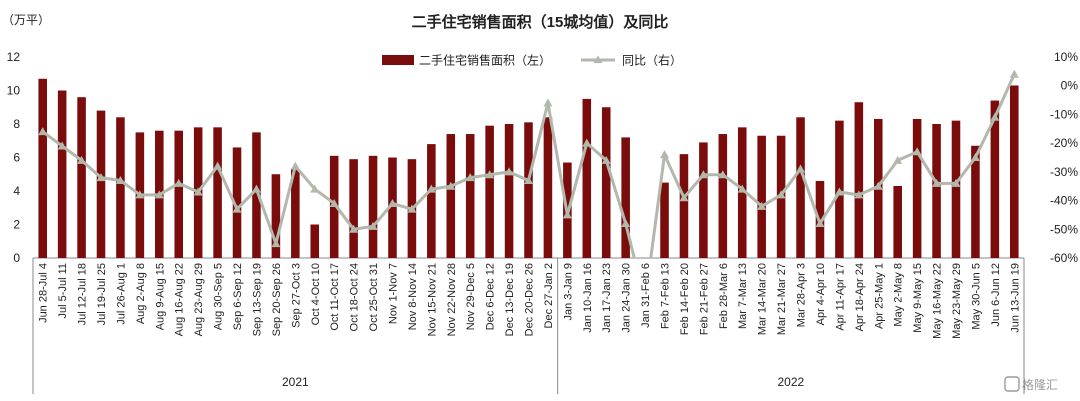 Image resolution: width=1080 pixels, height=401 pixels. What do you see at coordinates (821, 294) in the screenshot?
I see `category-label: Apr 4-Apr 10` at bounding box center [821, 294].